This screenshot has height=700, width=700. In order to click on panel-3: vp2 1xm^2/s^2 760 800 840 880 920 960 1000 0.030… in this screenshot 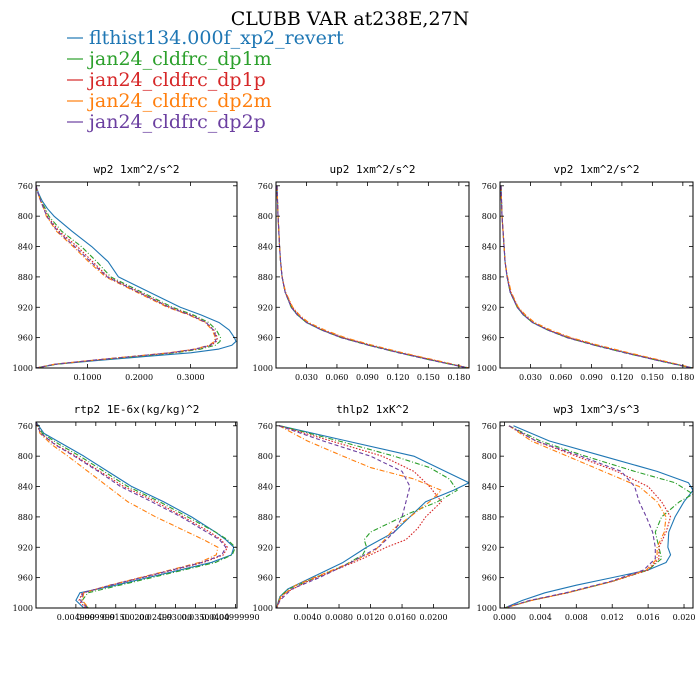, I will do `click(586, 272)`.